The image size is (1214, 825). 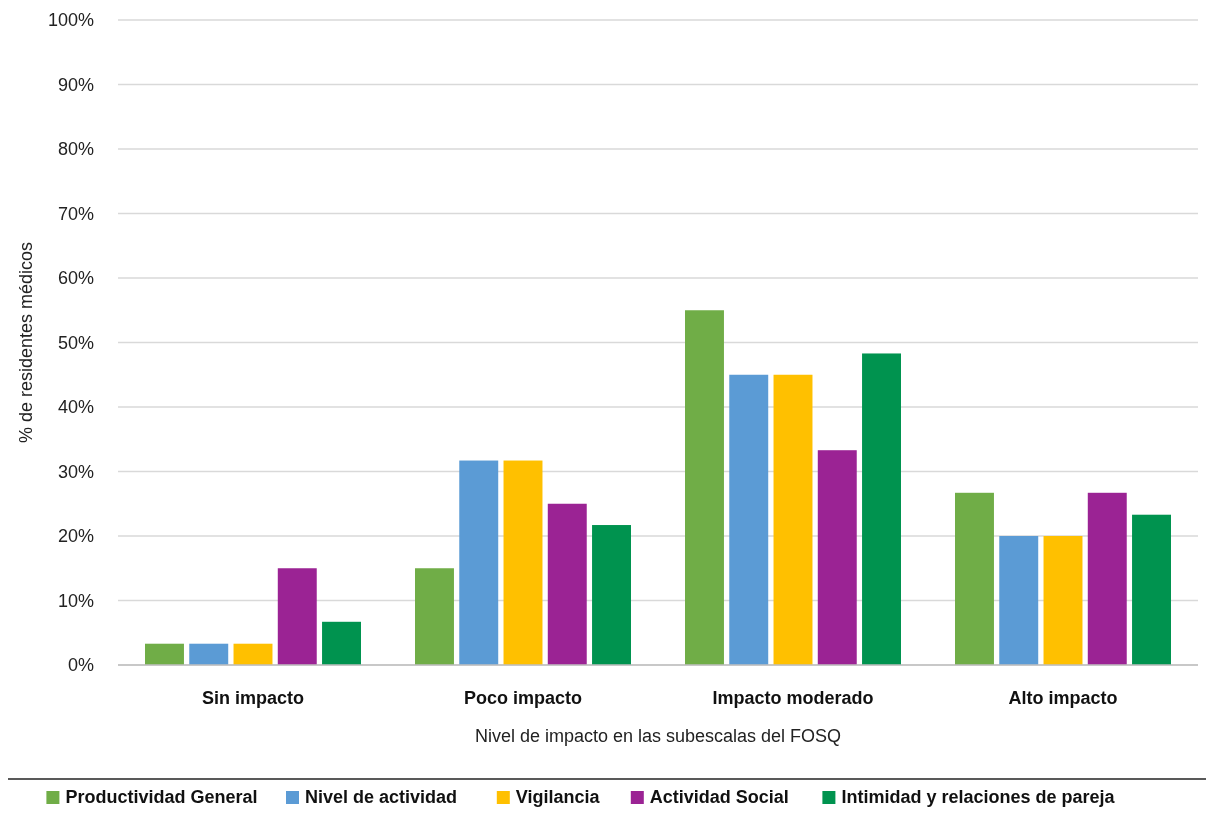 I want to click on y-tick-label: 40%, so click(x=75, y=407).